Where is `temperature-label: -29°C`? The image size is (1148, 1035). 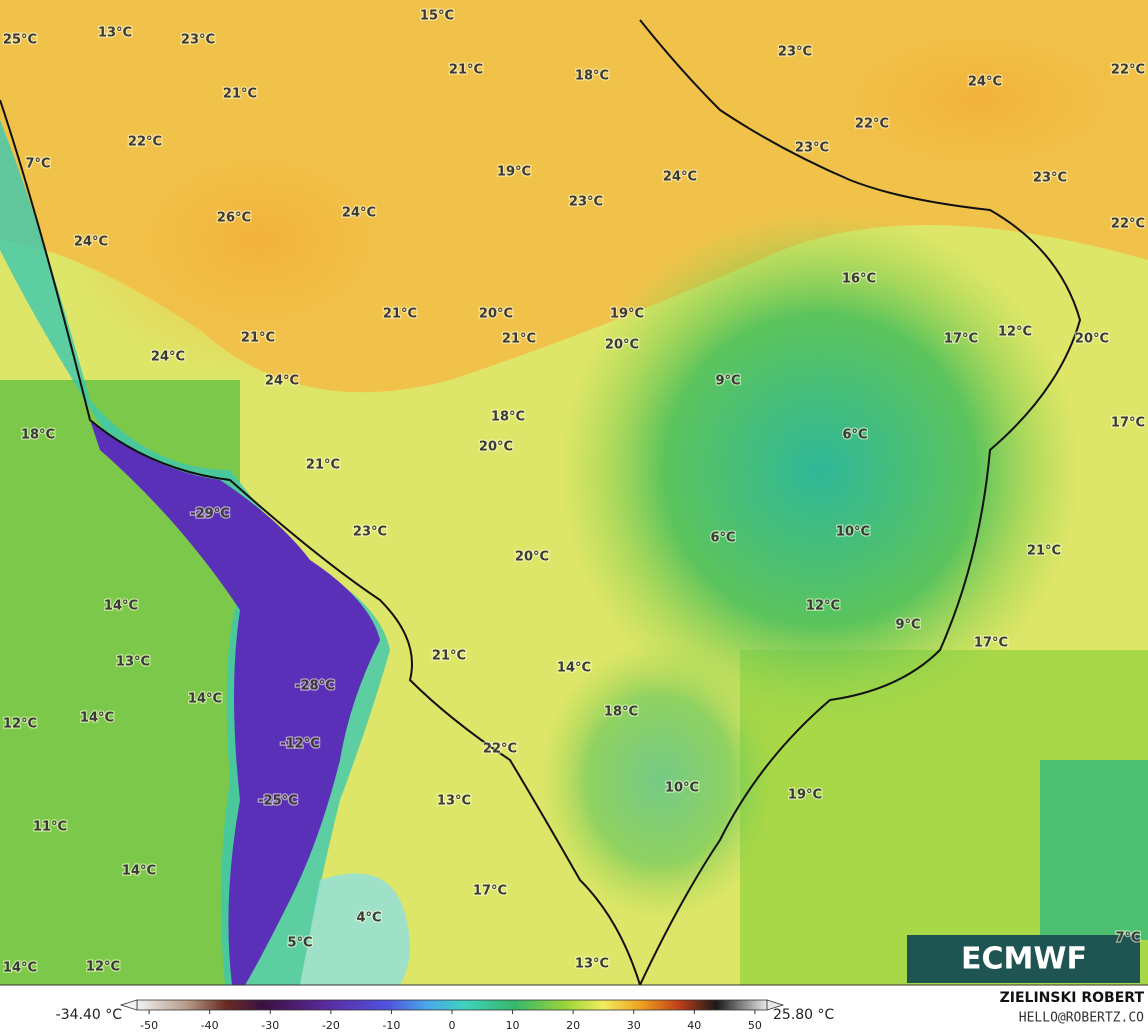
temperature-label: -29°C is located at coordinates (210, 514).